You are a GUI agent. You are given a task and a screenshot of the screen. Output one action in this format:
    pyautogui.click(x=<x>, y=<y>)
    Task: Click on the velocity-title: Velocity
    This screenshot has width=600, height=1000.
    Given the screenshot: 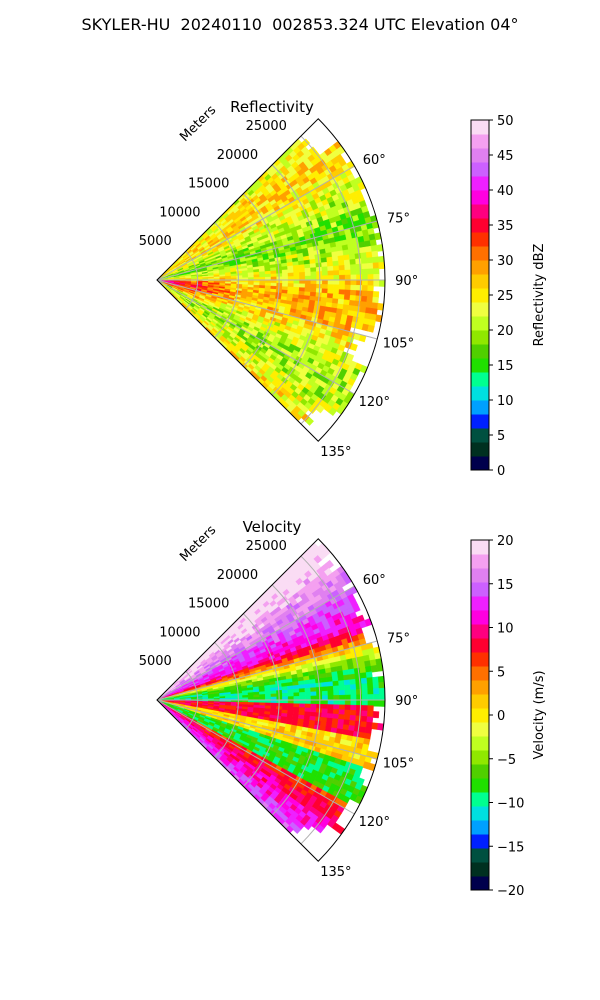 What is the action you would take?
    pyautogui.click(x=272, y=527)
    